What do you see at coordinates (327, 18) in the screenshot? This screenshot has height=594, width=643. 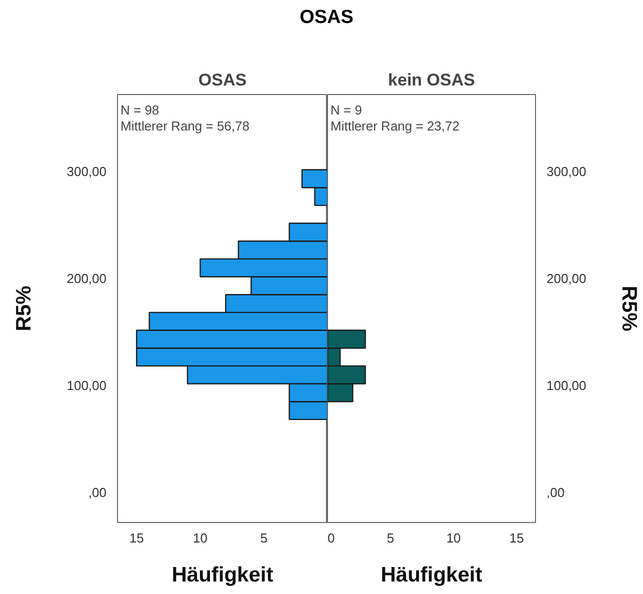 I see `chart-title: OSAS` at bounding box center [327, 18].